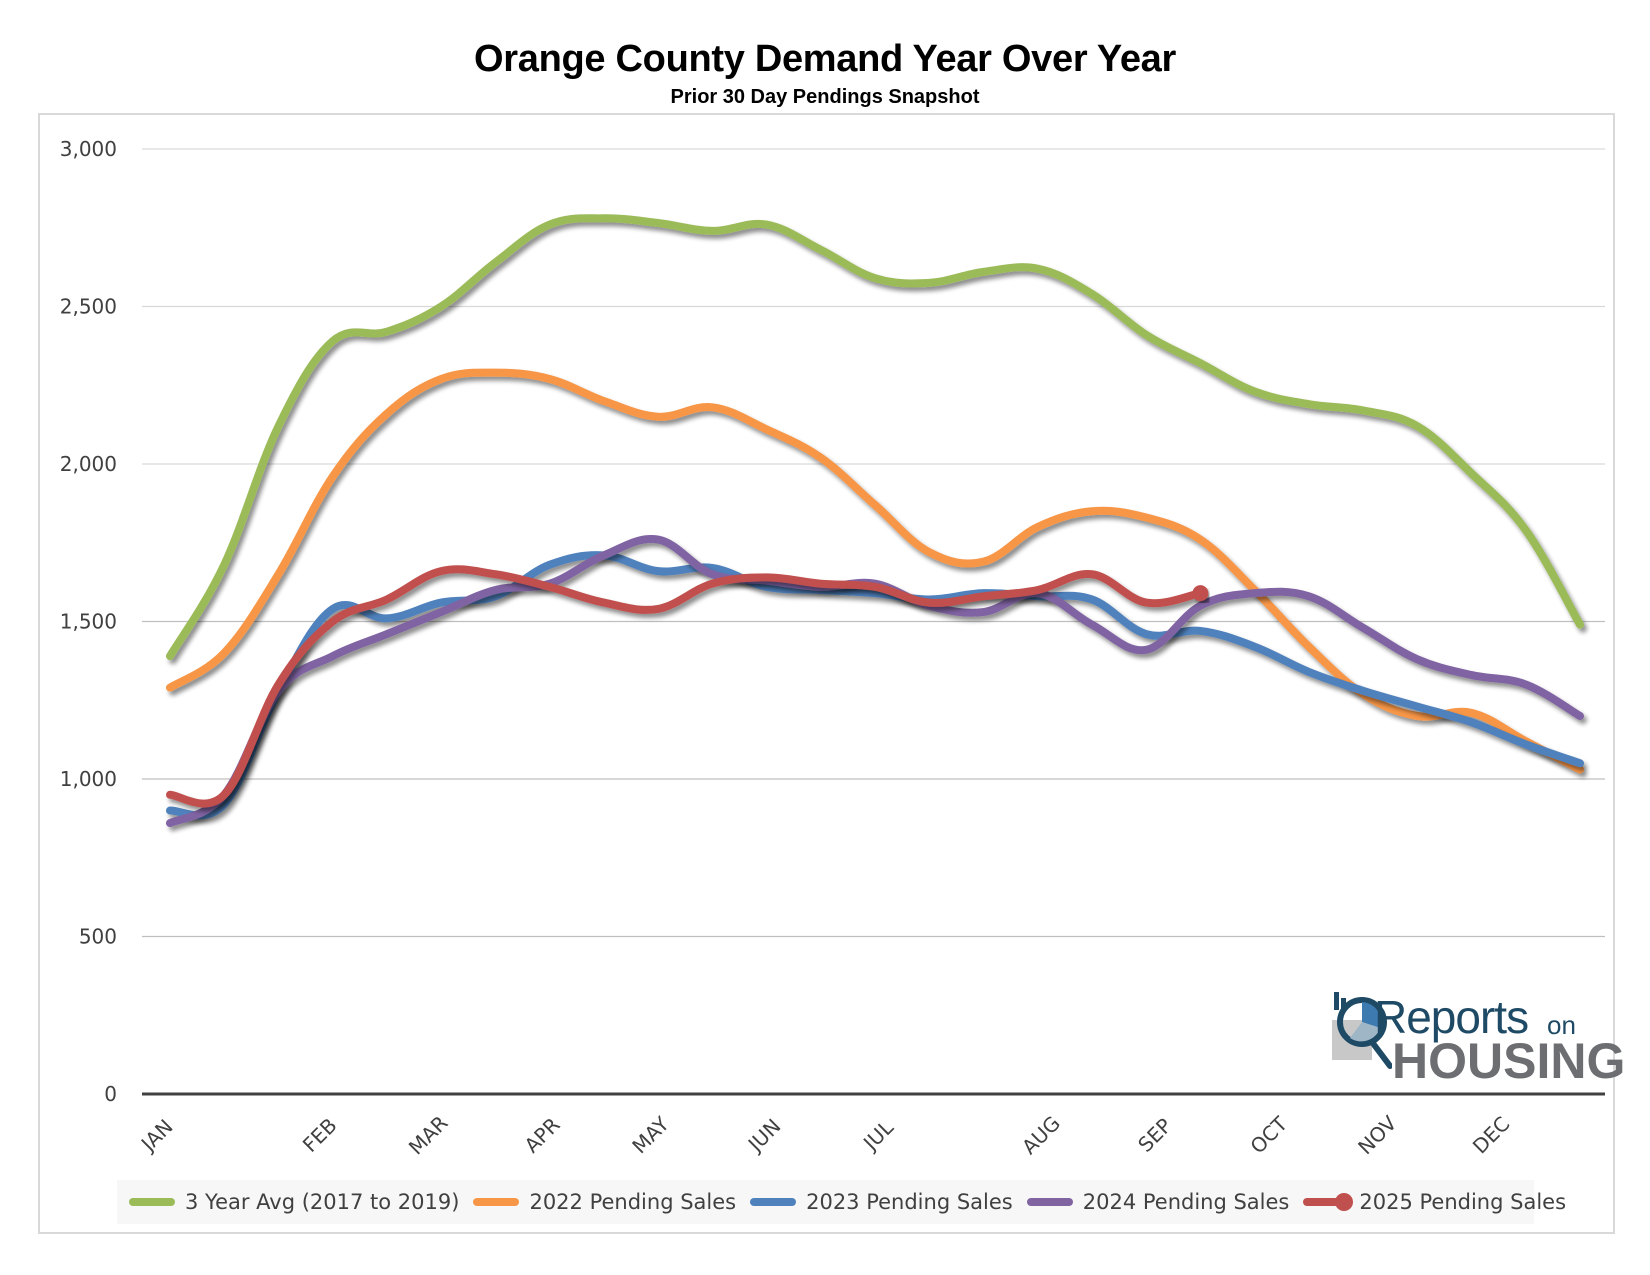 The height and width of the screenshot is (1275, 1650). Describe the element at coordinates (88, 779) in the screenshot. I see `y-tick-label: 1,000` at that location.